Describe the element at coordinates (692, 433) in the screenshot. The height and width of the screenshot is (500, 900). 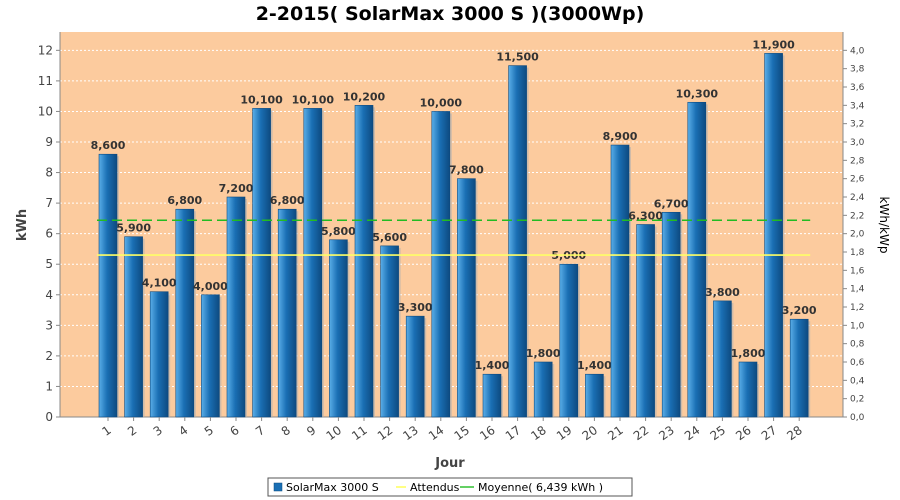
I see `x-tick-label: 24` at that location.